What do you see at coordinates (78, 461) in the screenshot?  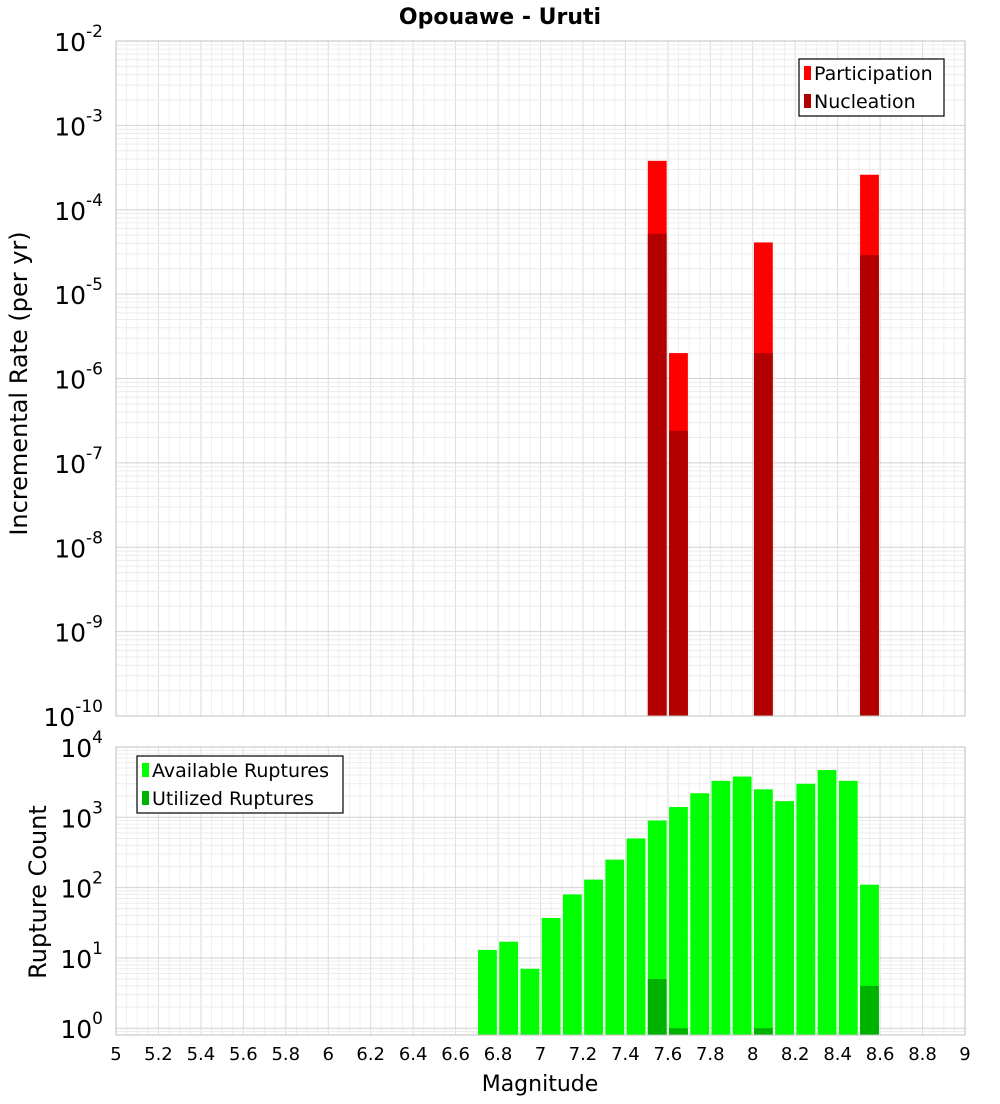 I see `y-tick-label: 10⁻⁷` at bounding box center [78, 461].